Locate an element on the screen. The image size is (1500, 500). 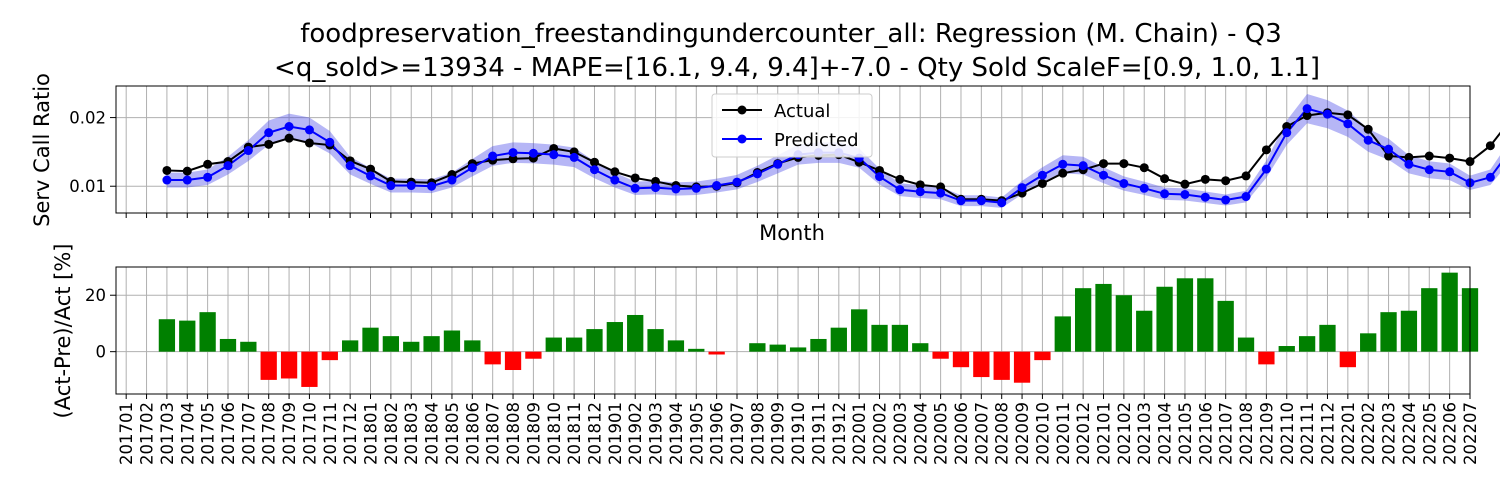
month-tick-label: 201808 is located at coordinates (513, 433).